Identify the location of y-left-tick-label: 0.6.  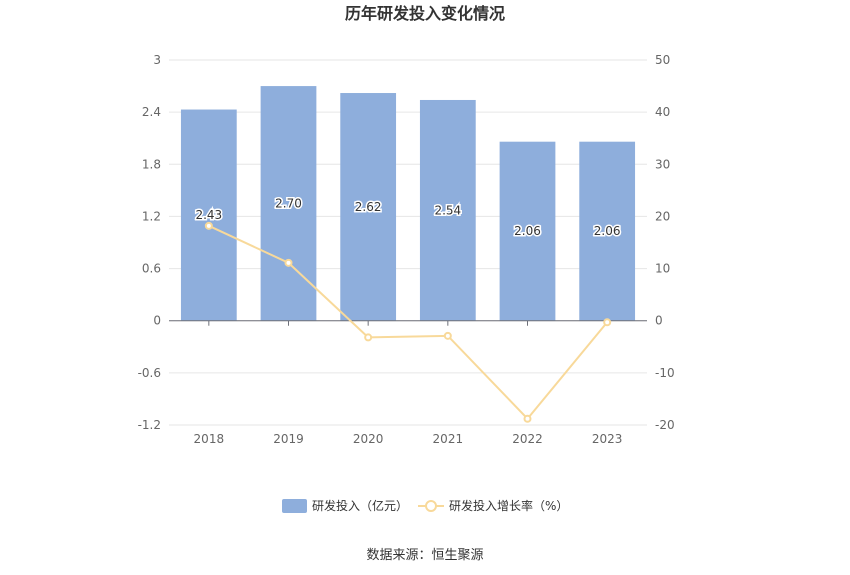
(151, 269).